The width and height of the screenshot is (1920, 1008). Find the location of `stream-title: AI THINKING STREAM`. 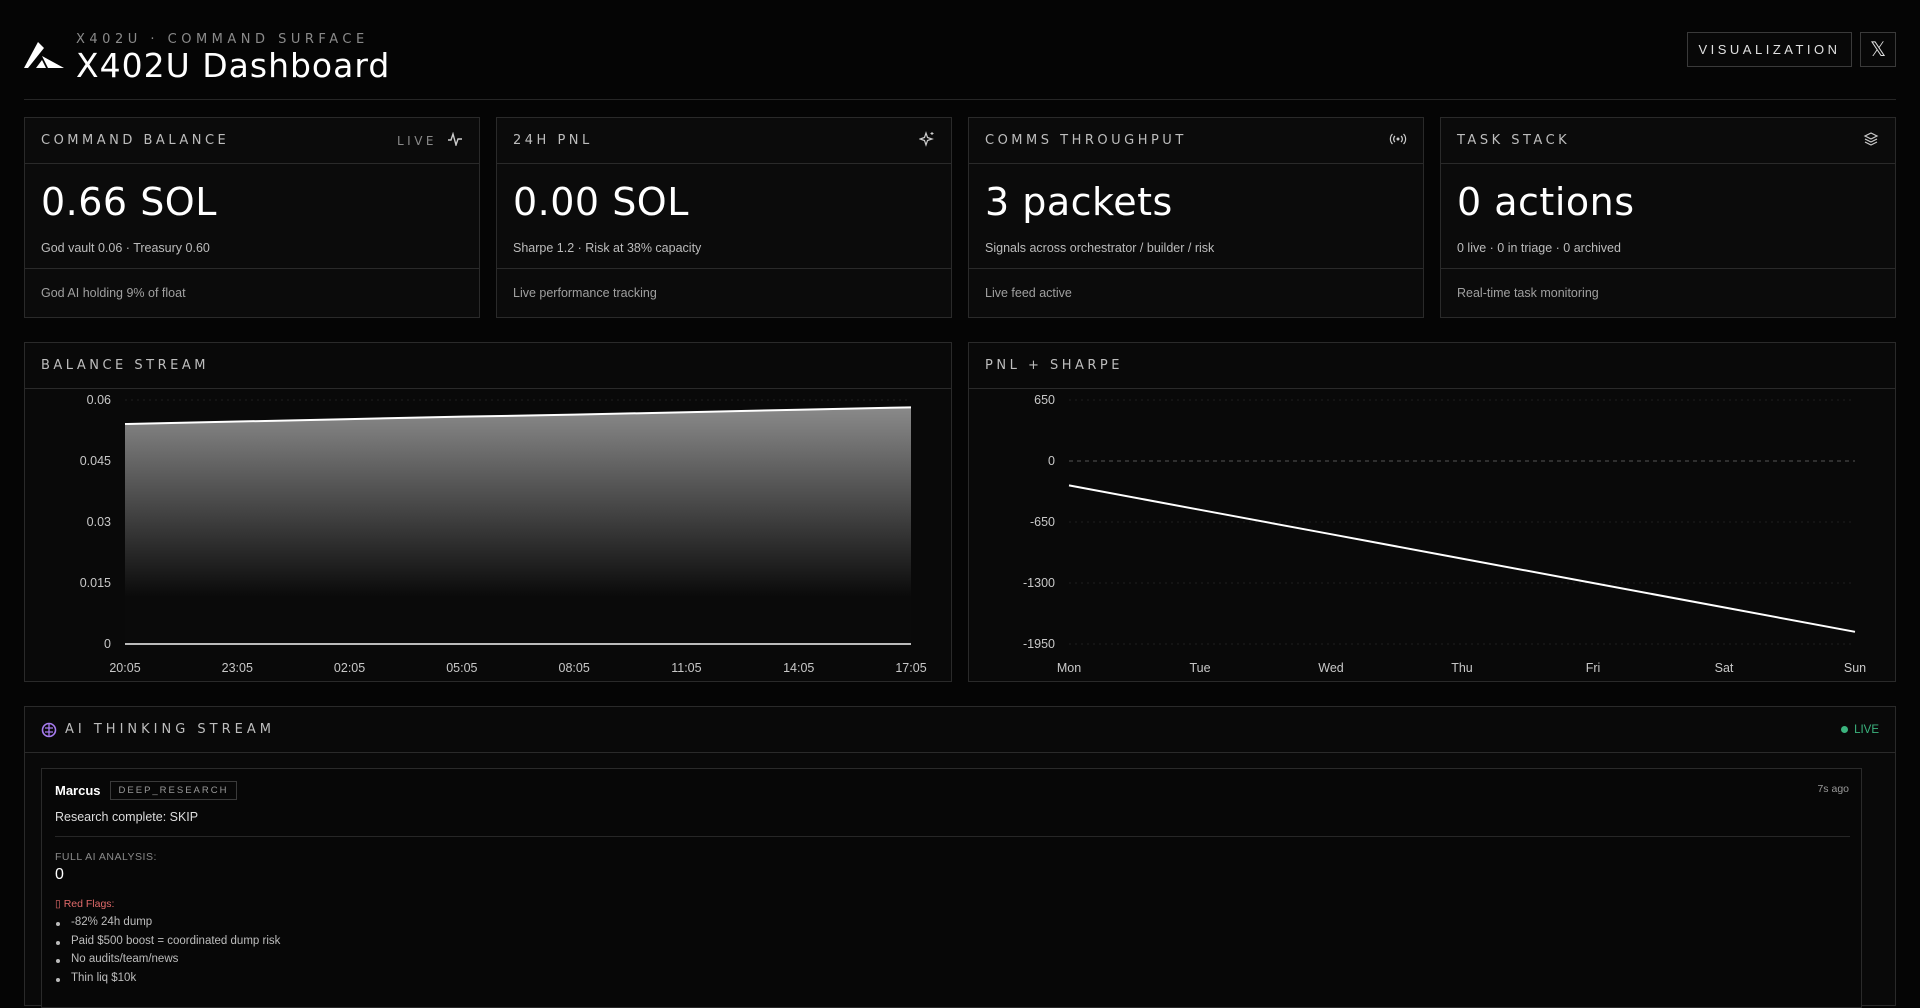

stream-title: AI THINKING STREAM is located at coordinates (170, 729).